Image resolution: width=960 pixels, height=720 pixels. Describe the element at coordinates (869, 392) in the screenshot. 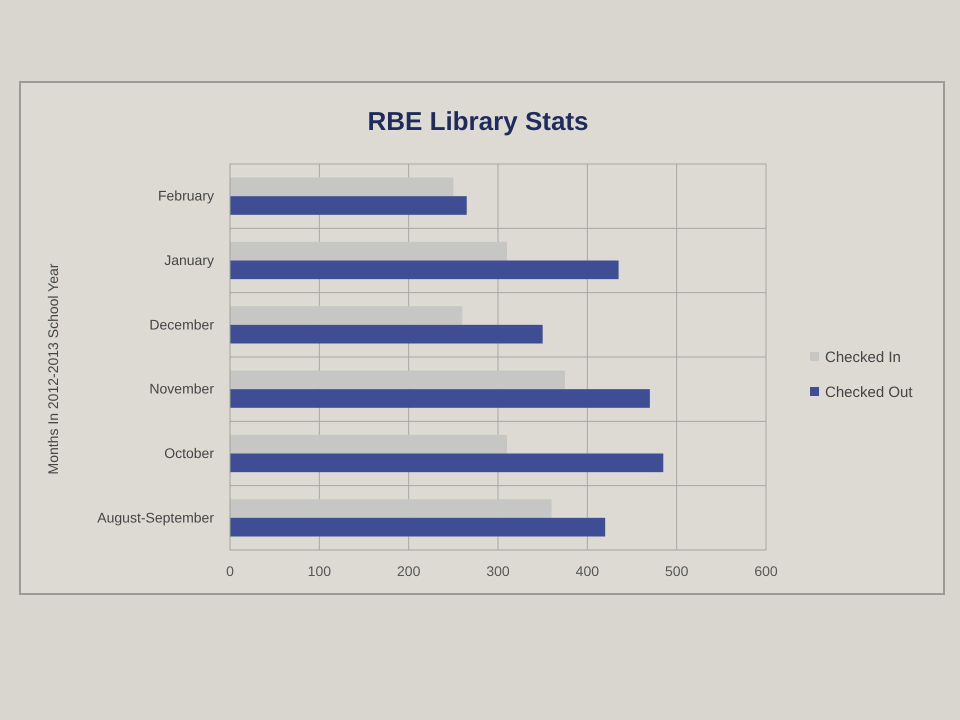

I see `legend-label: Checked Out` at that location.